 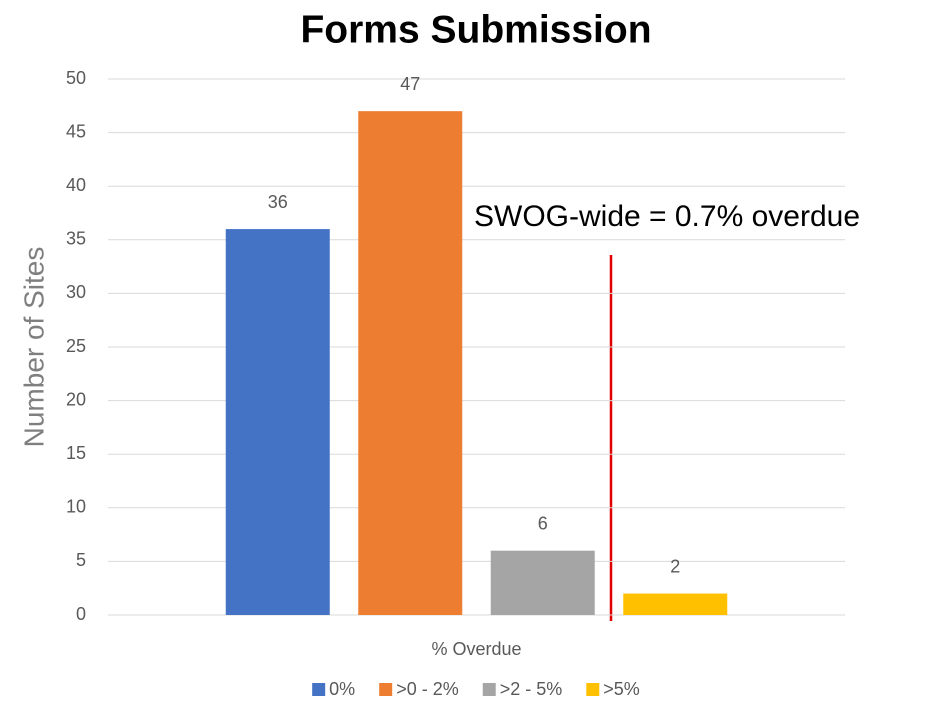 What do you see at coordinates (278, 202) in the screenshot?
I see `data-label: 36` at bounding box center [278, 202].